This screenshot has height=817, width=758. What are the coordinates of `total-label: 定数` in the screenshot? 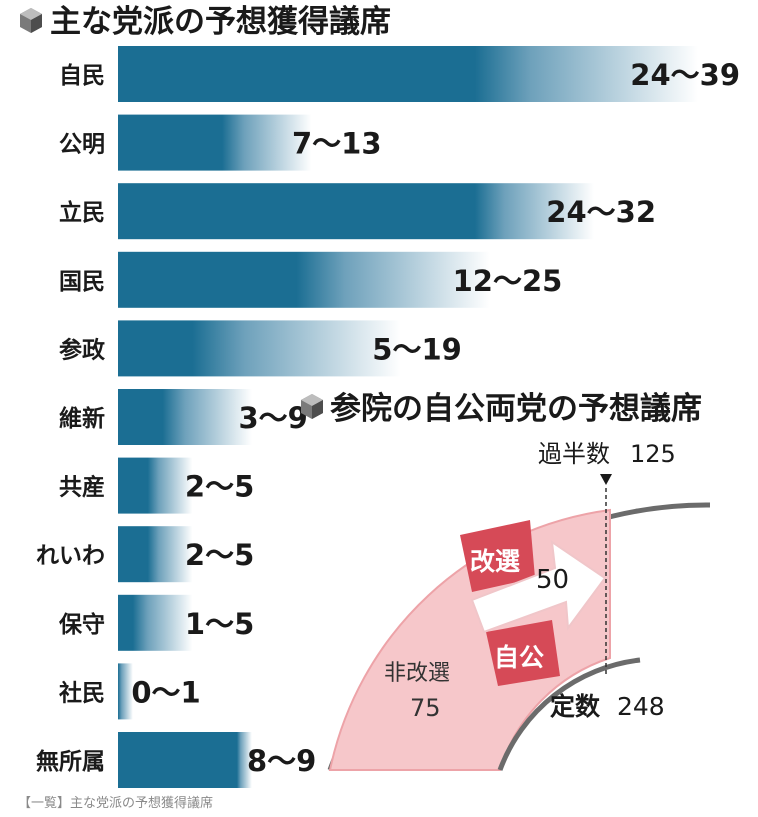 It's located at (575, 706).